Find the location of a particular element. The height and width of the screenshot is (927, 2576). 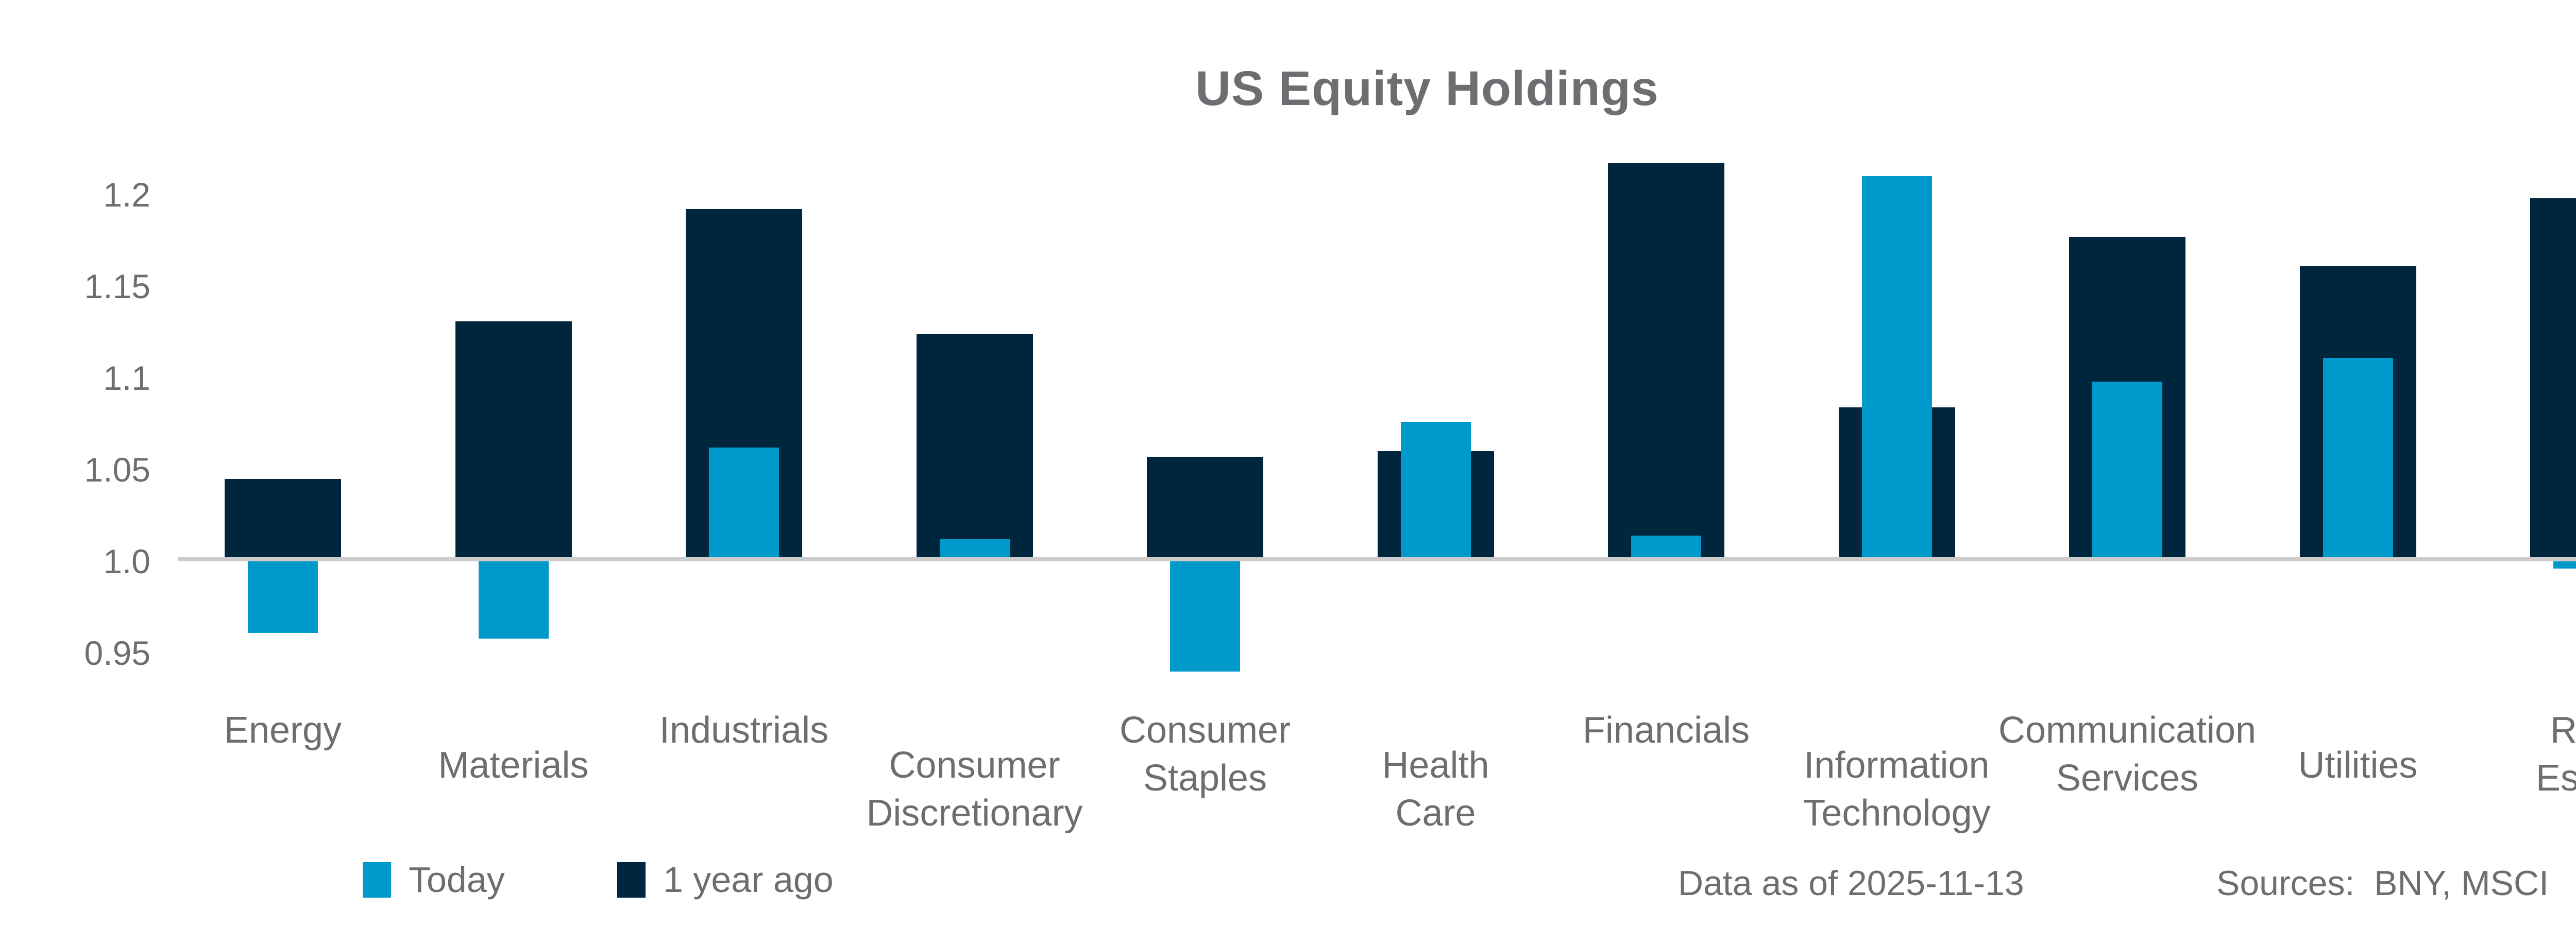

bar-1-year-ago-consumer-staples is located at coordinates (1205, 509).